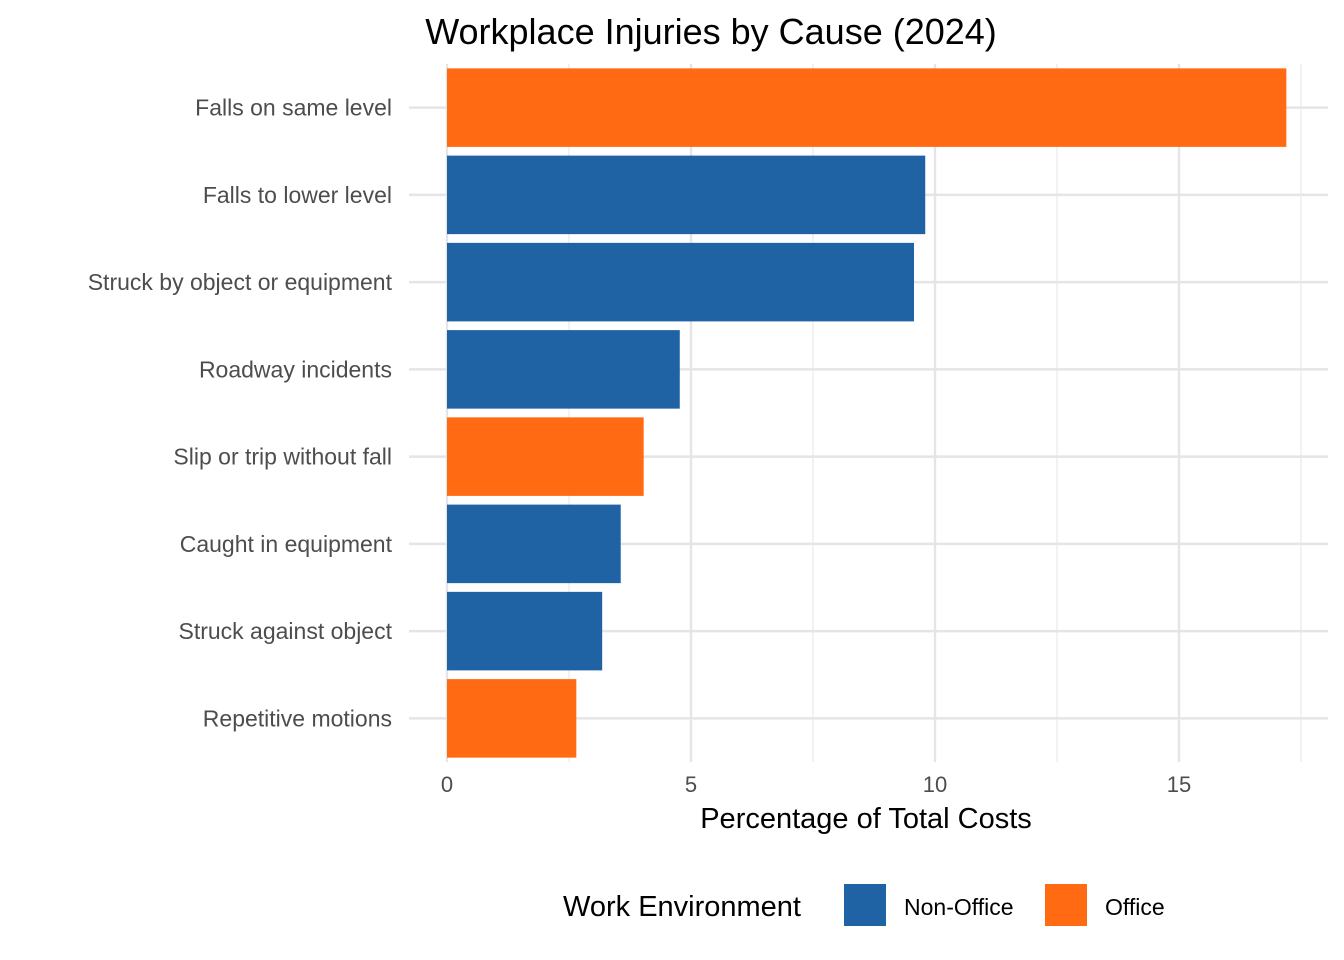  I want to click on x-tick-labels: 0 5 10 15, so click(816, 784).